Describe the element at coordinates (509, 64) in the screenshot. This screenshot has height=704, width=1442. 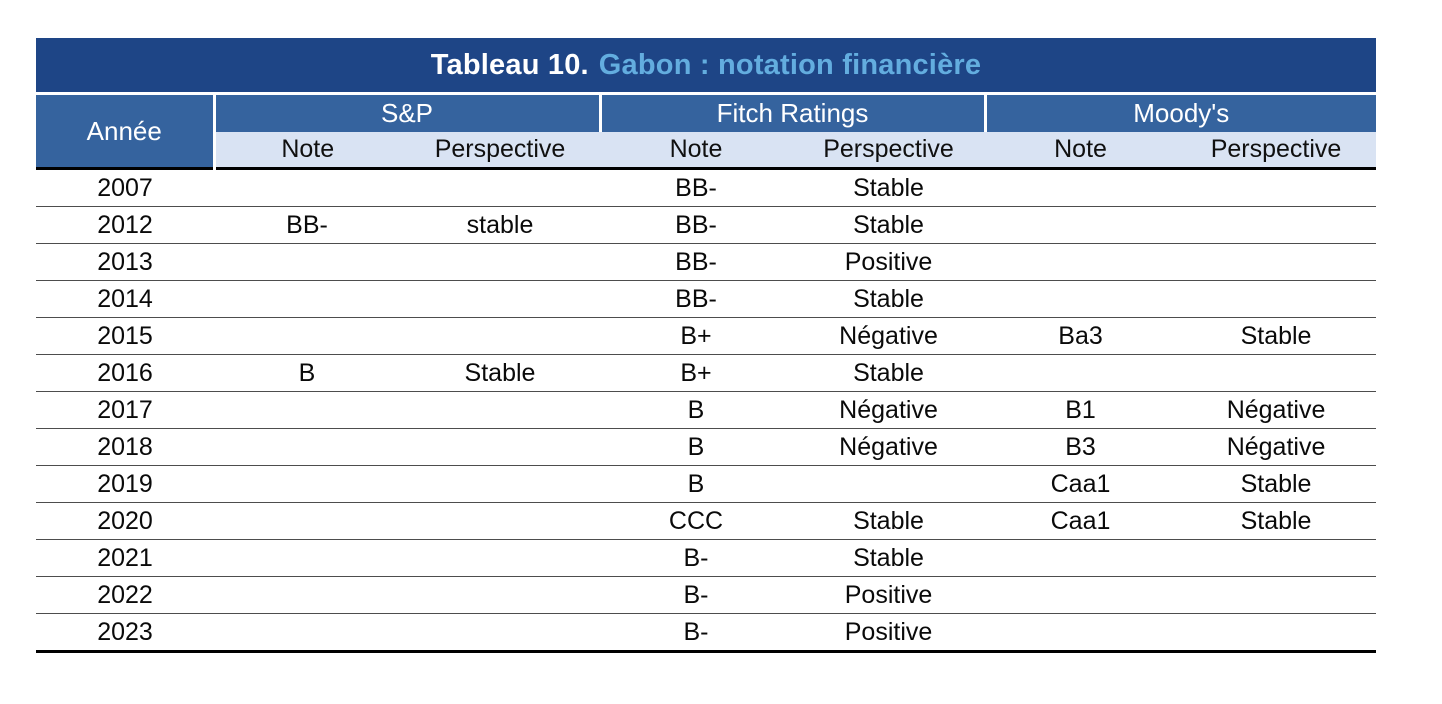
I see `table-number-label: Tableau 10.` at that location.